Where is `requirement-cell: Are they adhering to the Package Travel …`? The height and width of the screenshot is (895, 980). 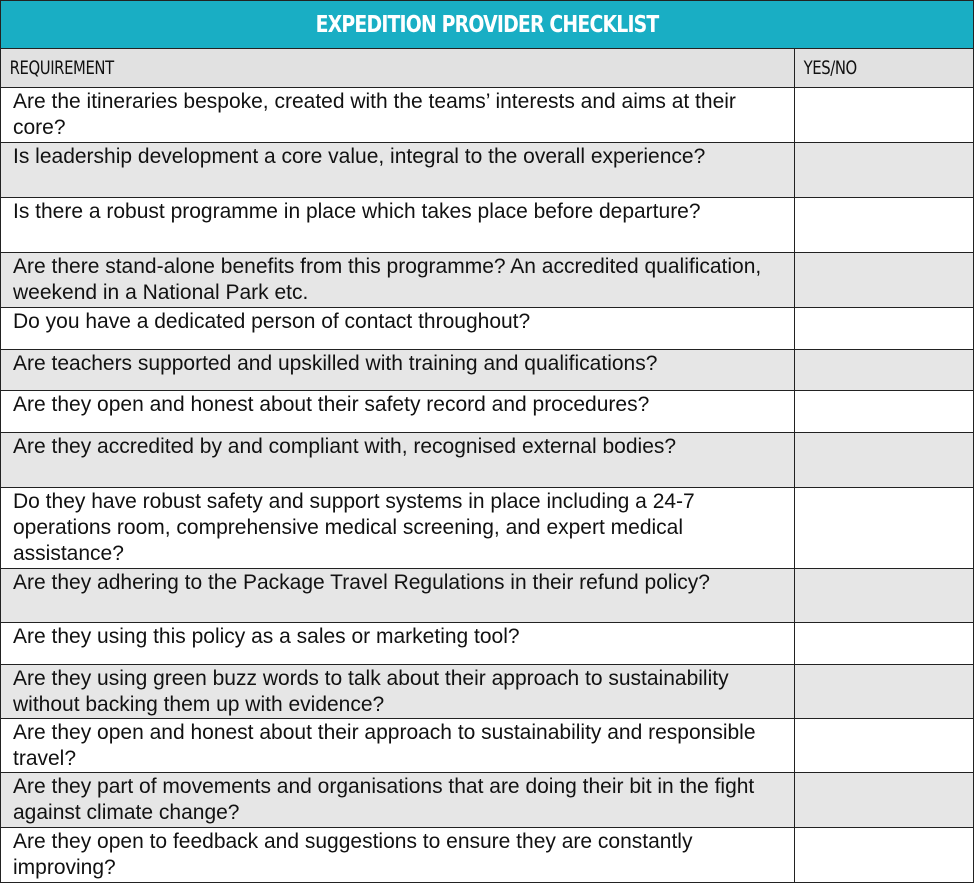
requirement-cell: Are they adhering to the Package Travel … is located at coordinates (397, 595).